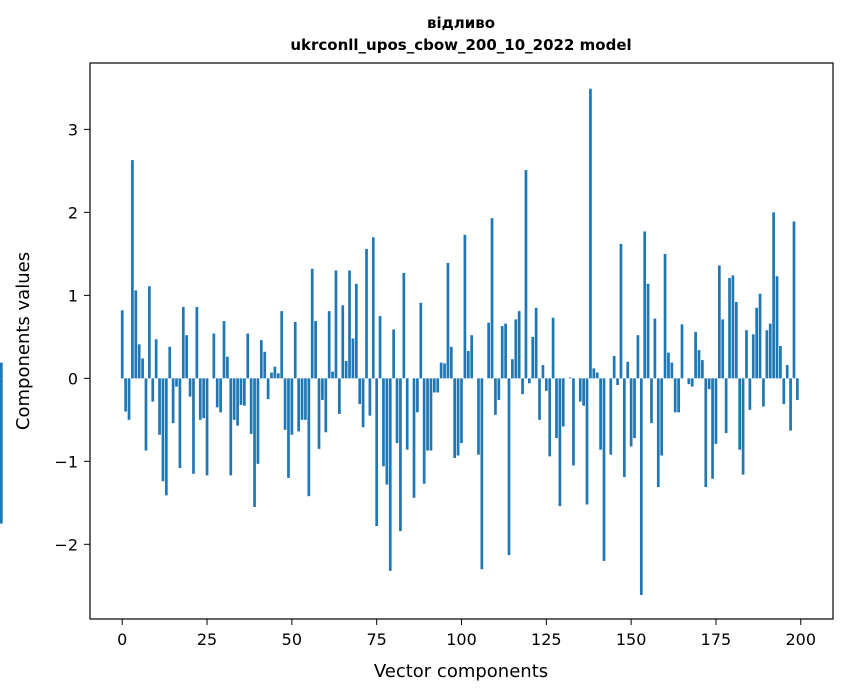 The image size is (847, 696). I want to click on x-axis-ticks: 0 25 50 75 100 125 150 175 200, so click(466, 634).